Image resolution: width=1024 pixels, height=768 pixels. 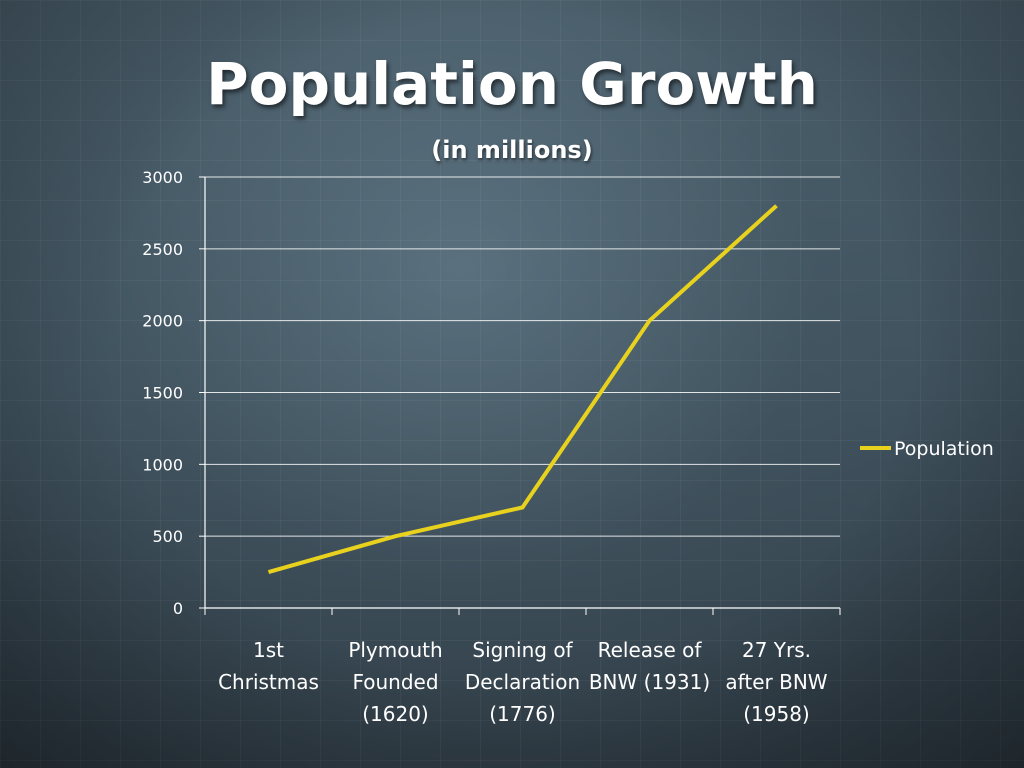 What do you see at coordinates (395, 714) in the screenshot?
I see `x-category-label-line: (1620)` at bounding box center [395, 714].